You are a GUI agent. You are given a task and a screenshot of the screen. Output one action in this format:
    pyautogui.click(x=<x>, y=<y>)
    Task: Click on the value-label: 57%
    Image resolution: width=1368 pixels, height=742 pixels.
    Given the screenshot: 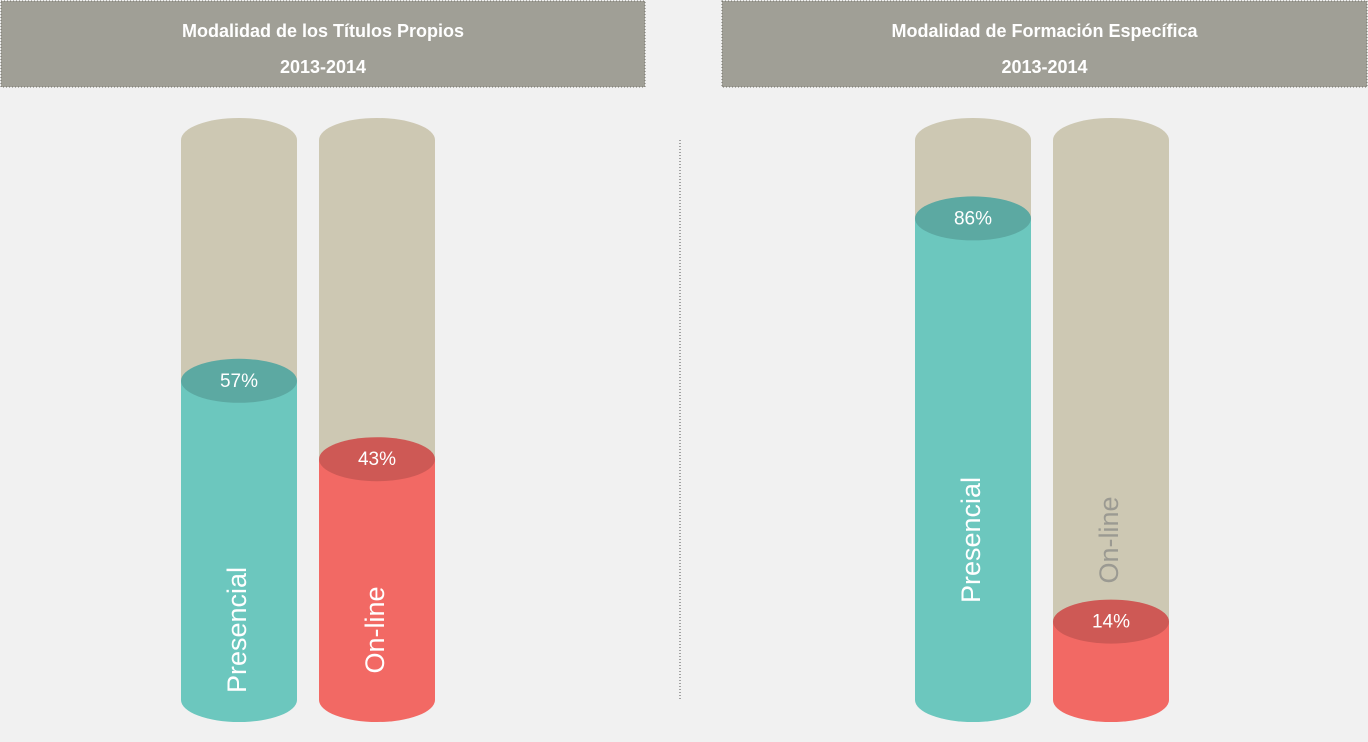 What is the action you would take?
    pyautogui.click(x=239, y=381)
    